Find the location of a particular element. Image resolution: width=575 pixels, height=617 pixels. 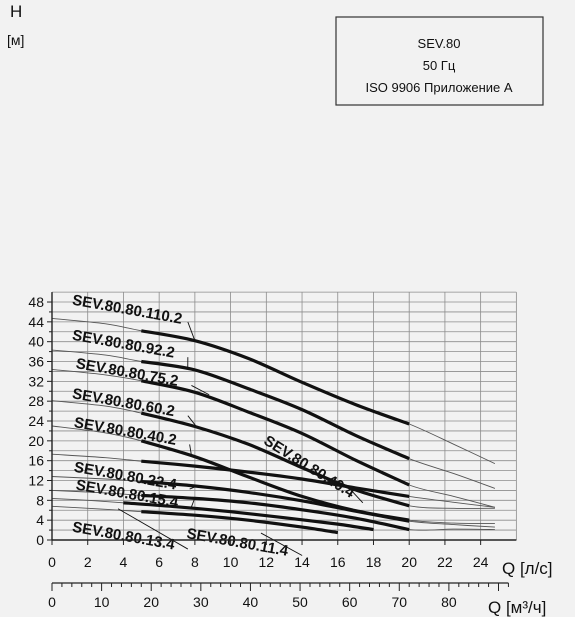

secondary-tick-label: 80 is located at coordinates (449, 602).